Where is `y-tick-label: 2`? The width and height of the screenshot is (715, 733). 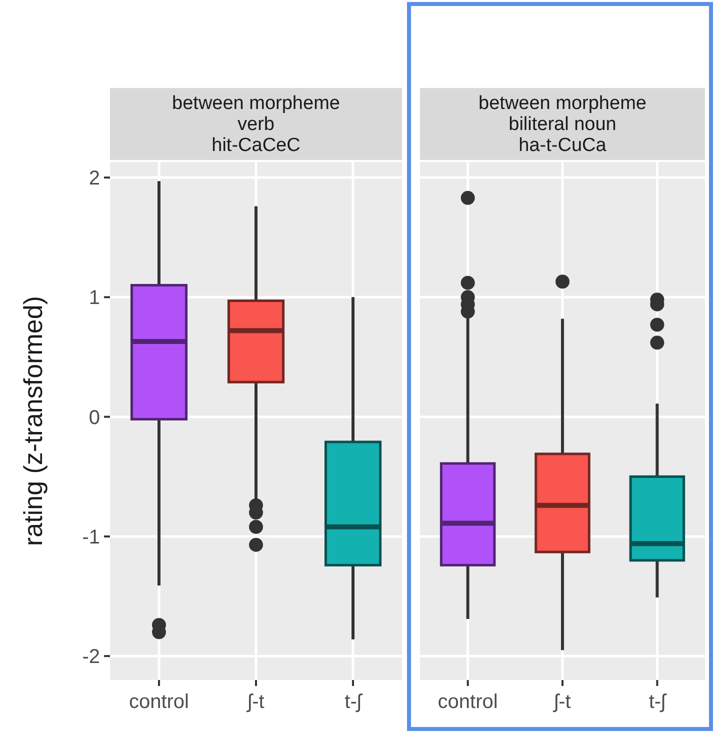
y-tick-label: 2 is located at coordinates (94, 179).